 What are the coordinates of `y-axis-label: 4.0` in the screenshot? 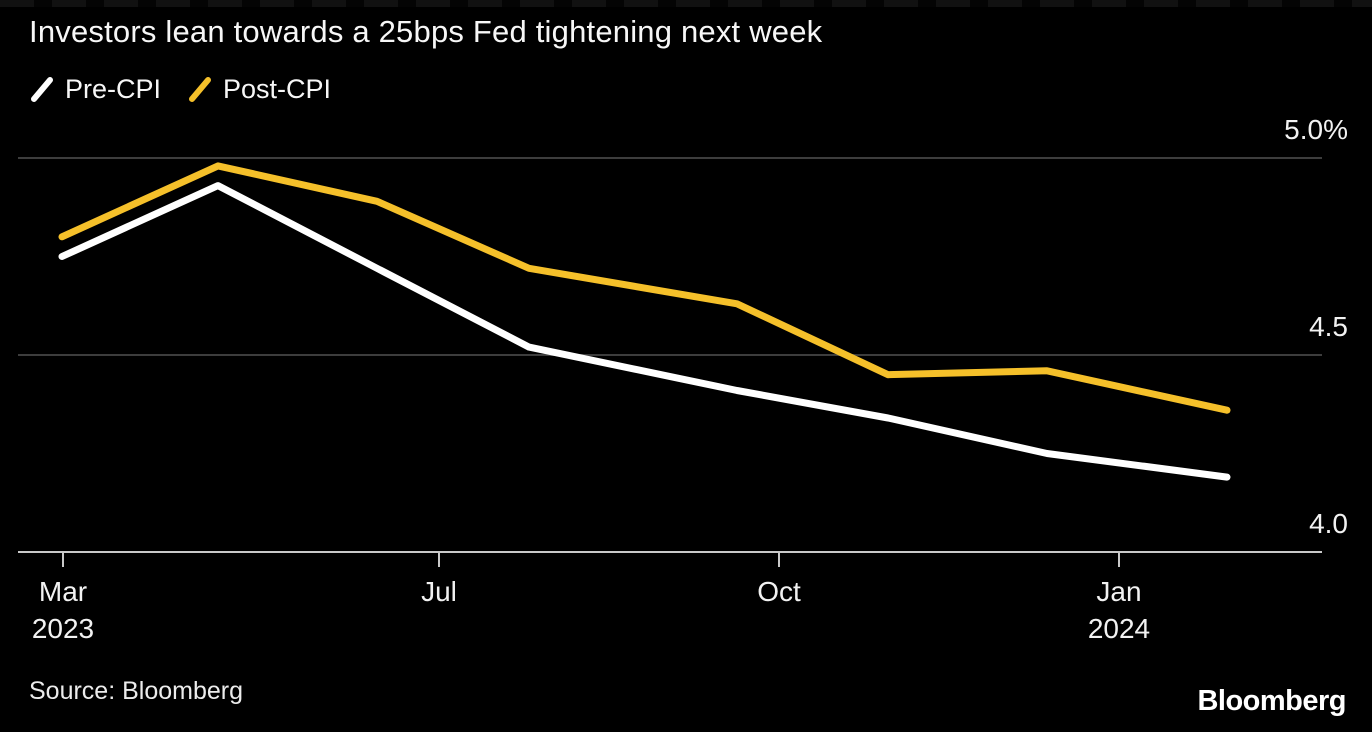 It's located at (1328, 523).